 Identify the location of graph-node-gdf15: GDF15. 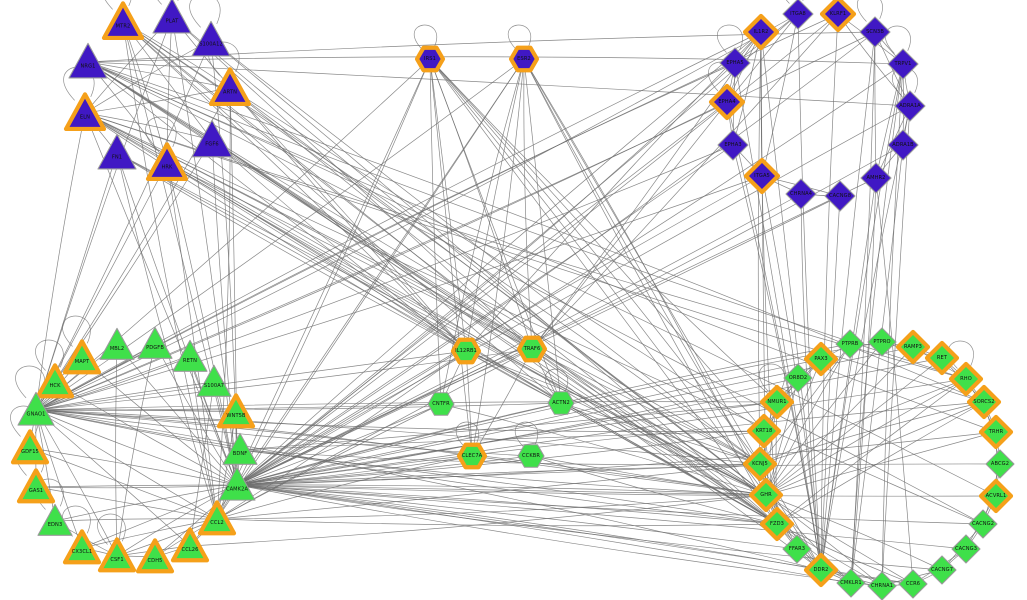
(30, 448).